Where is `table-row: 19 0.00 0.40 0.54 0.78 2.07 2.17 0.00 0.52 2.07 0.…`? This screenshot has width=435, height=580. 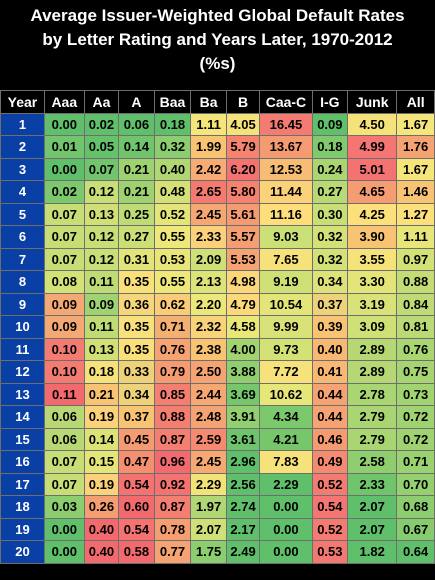 table-row: 19 0.00 0.40 0.54 0.78 2.07 2.17 0.00 0.52 2.07 0.… is located at coordinates (217, 529).